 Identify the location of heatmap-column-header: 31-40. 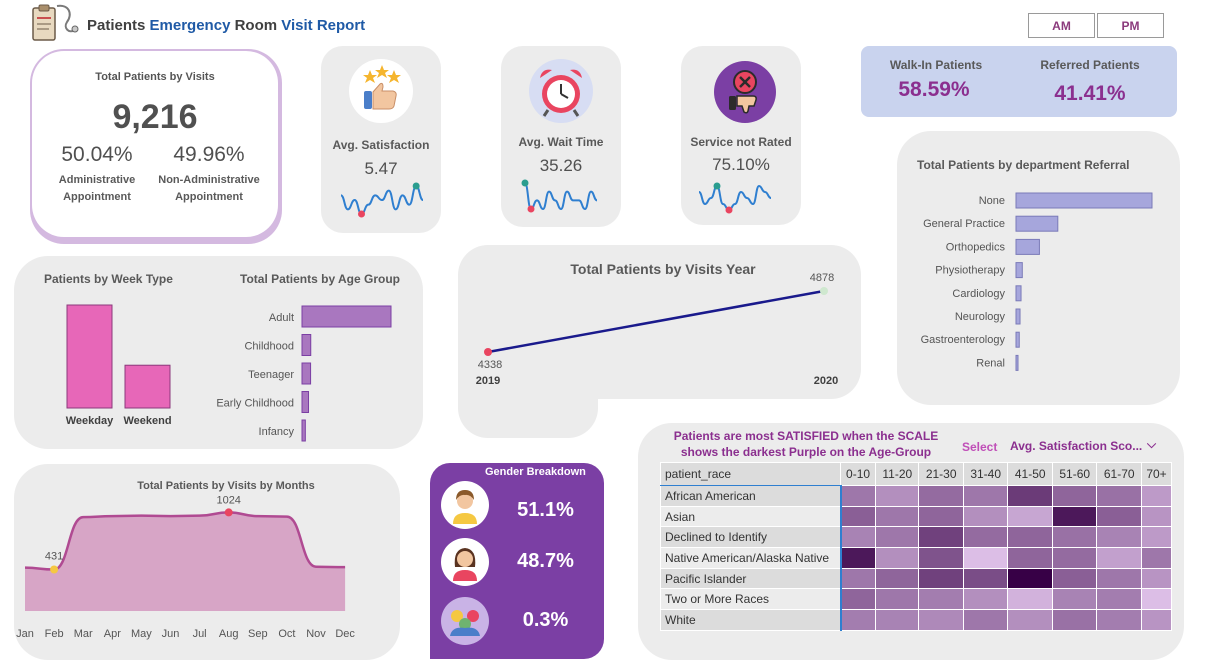
(985, 474).